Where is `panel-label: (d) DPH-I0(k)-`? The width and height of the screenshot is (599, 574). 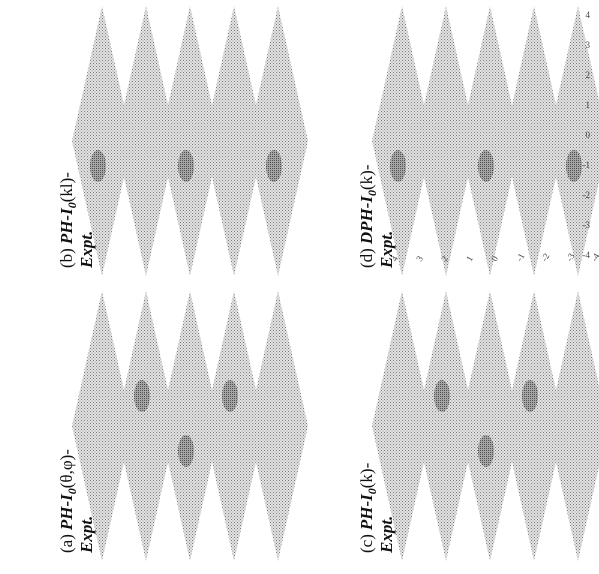 panel-label: (d) DPH-I0(k)- is located at coordinates (368, 216).